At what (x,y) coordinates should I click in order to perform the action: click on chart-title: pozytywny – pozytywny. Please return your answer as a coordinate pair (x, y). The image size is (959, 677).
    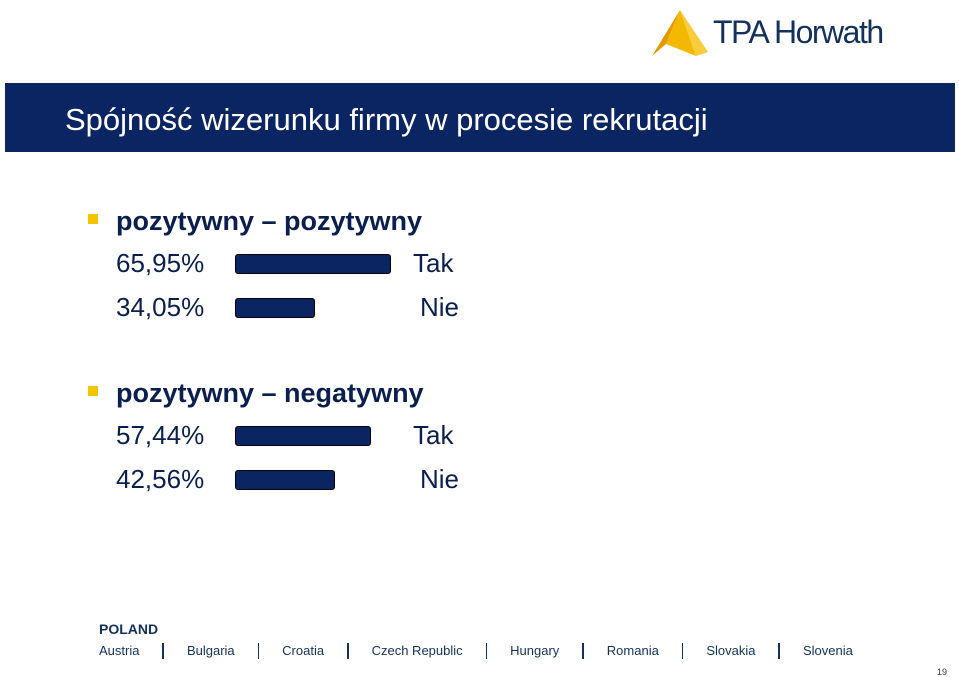
    Looking at the image, I should click on (269, 221).